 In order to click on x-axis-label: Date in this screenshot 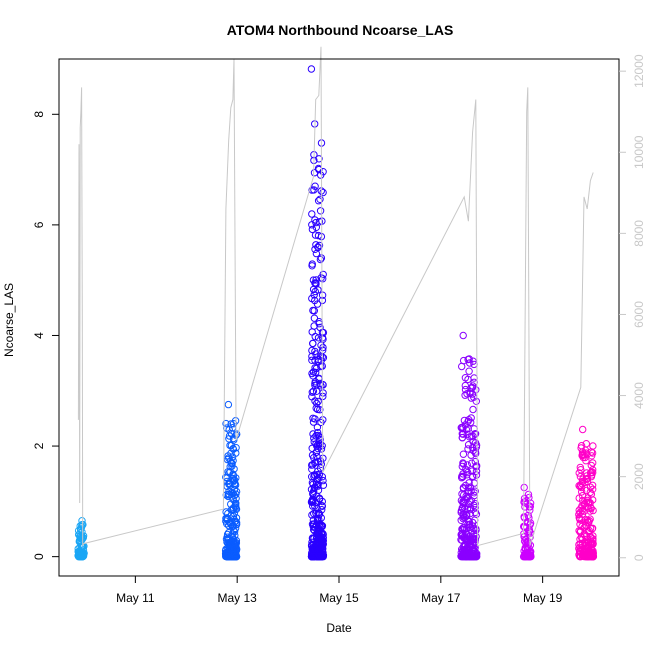, I will do `click(339, 628)`.